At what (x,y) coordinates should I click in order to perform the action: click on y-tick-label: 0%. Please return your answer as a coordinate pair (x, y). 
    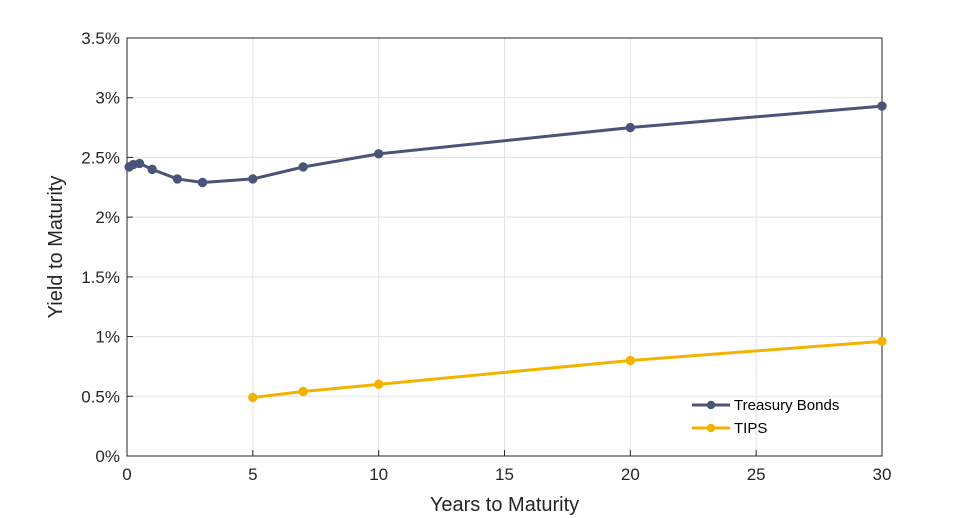
    Looking at the image, I should click on (107, 456).